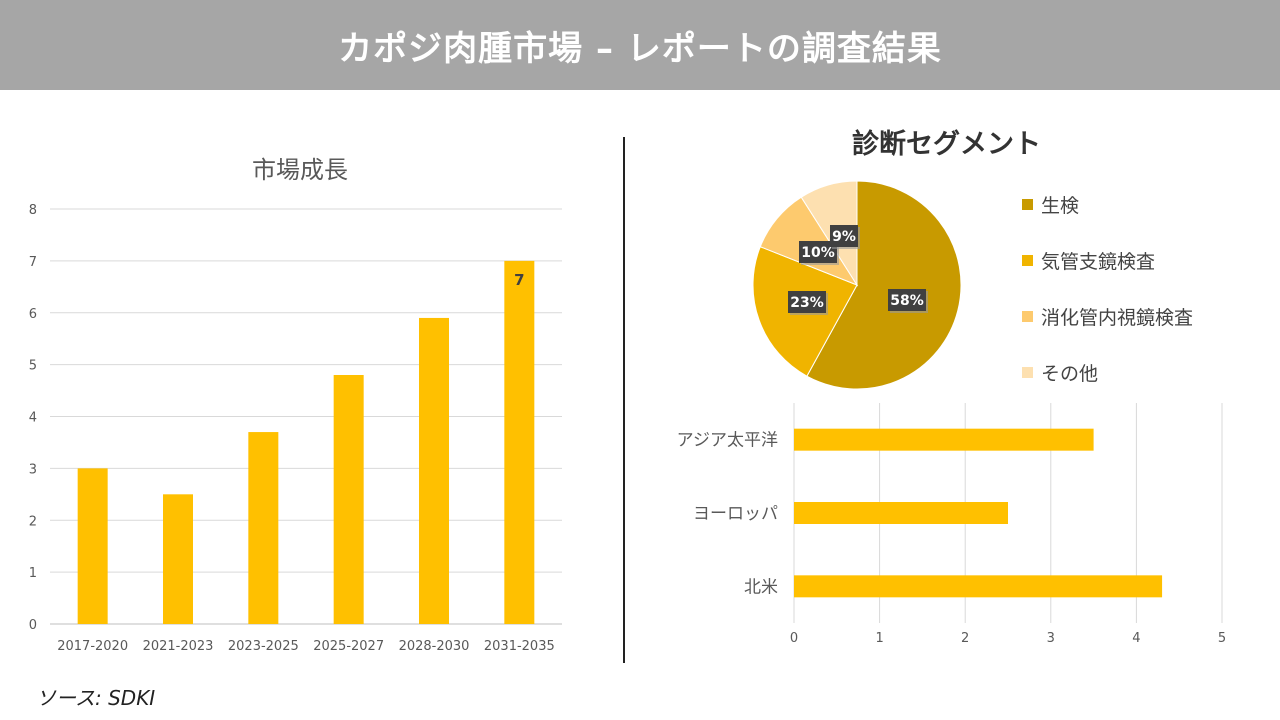 The image size is (1280, 720). Describe the element at coordinates (33, 573) in the screenshot. I see `y-tick-label: 1` at that location.